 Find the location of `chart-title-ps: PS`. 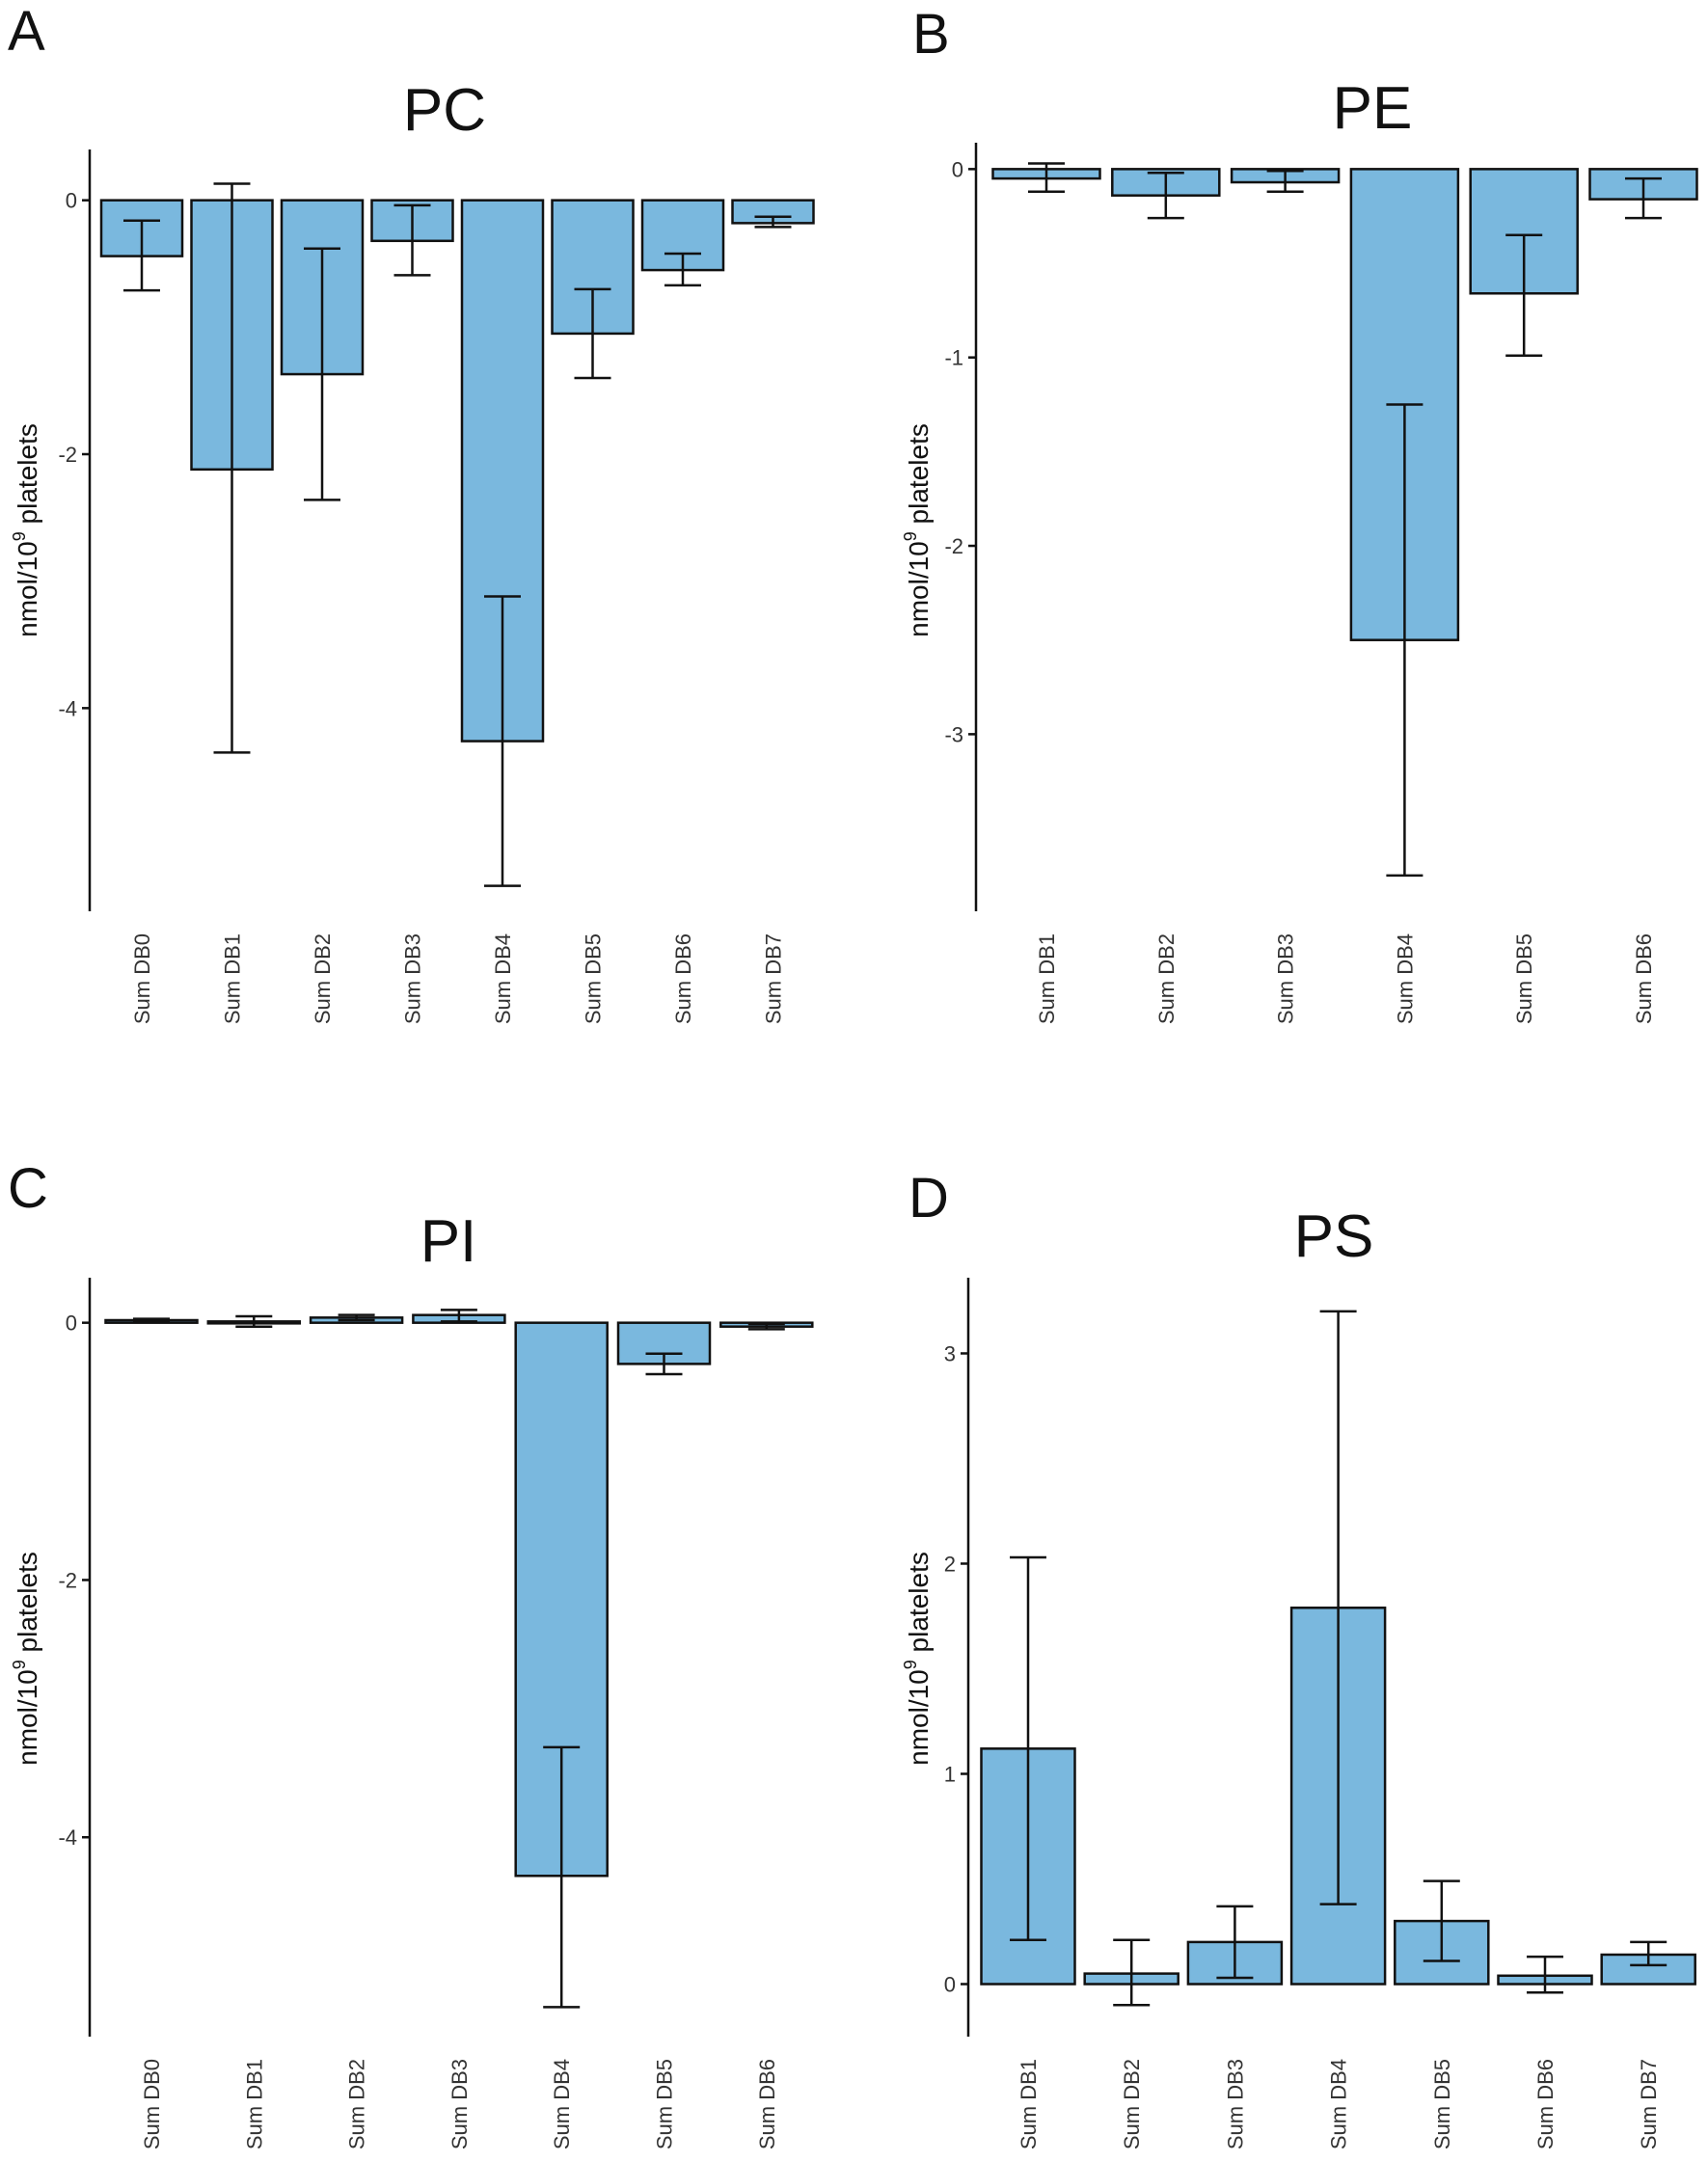

chart-title-ps: PS is located at coordinates (1334, 1236).